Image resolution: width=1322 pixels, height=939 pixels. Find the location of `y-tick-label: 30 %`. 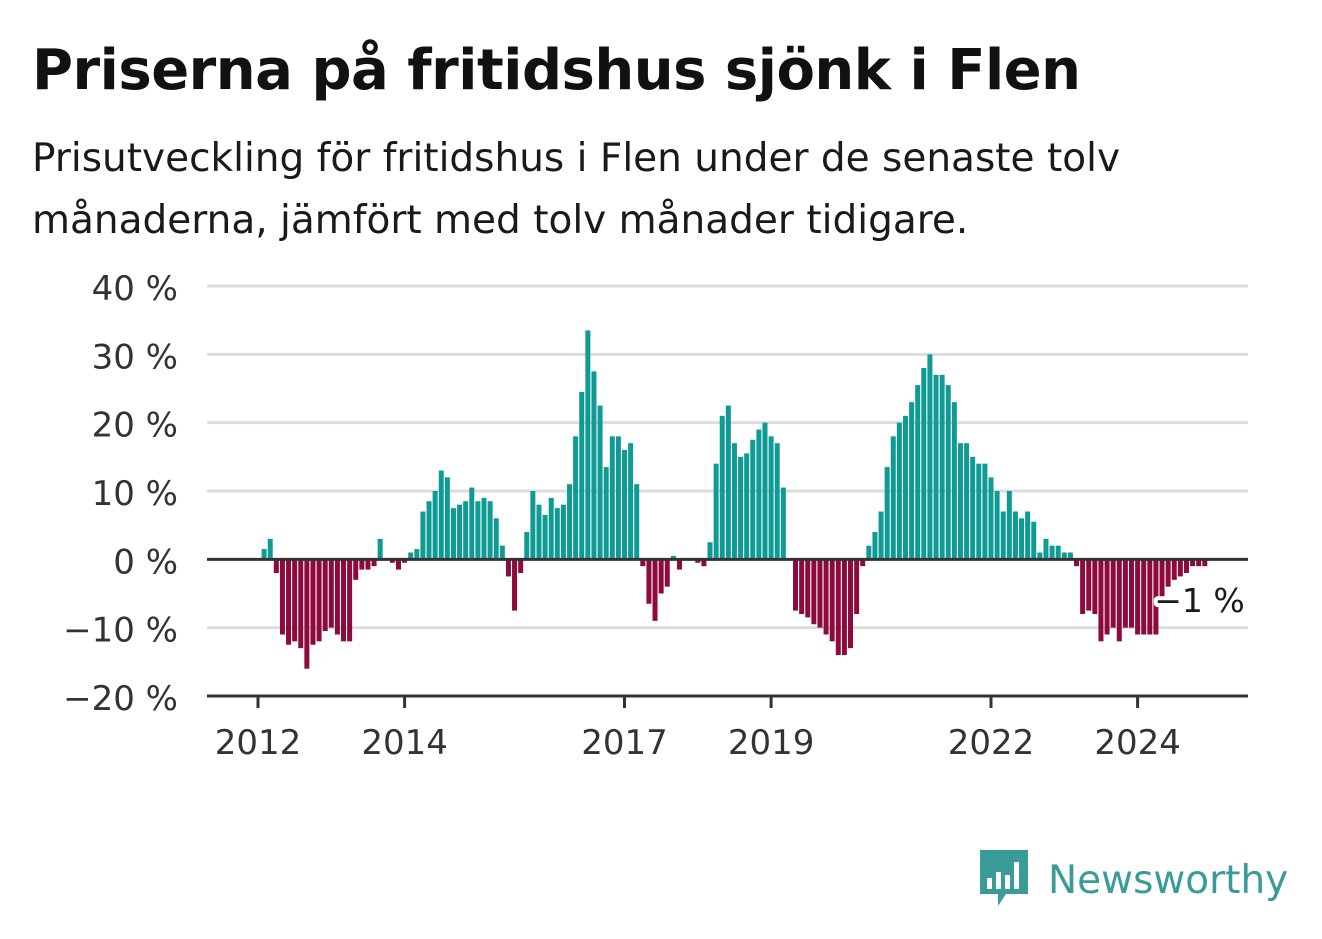

y-tick-label: 30 % is located at coordinates (135, 357).